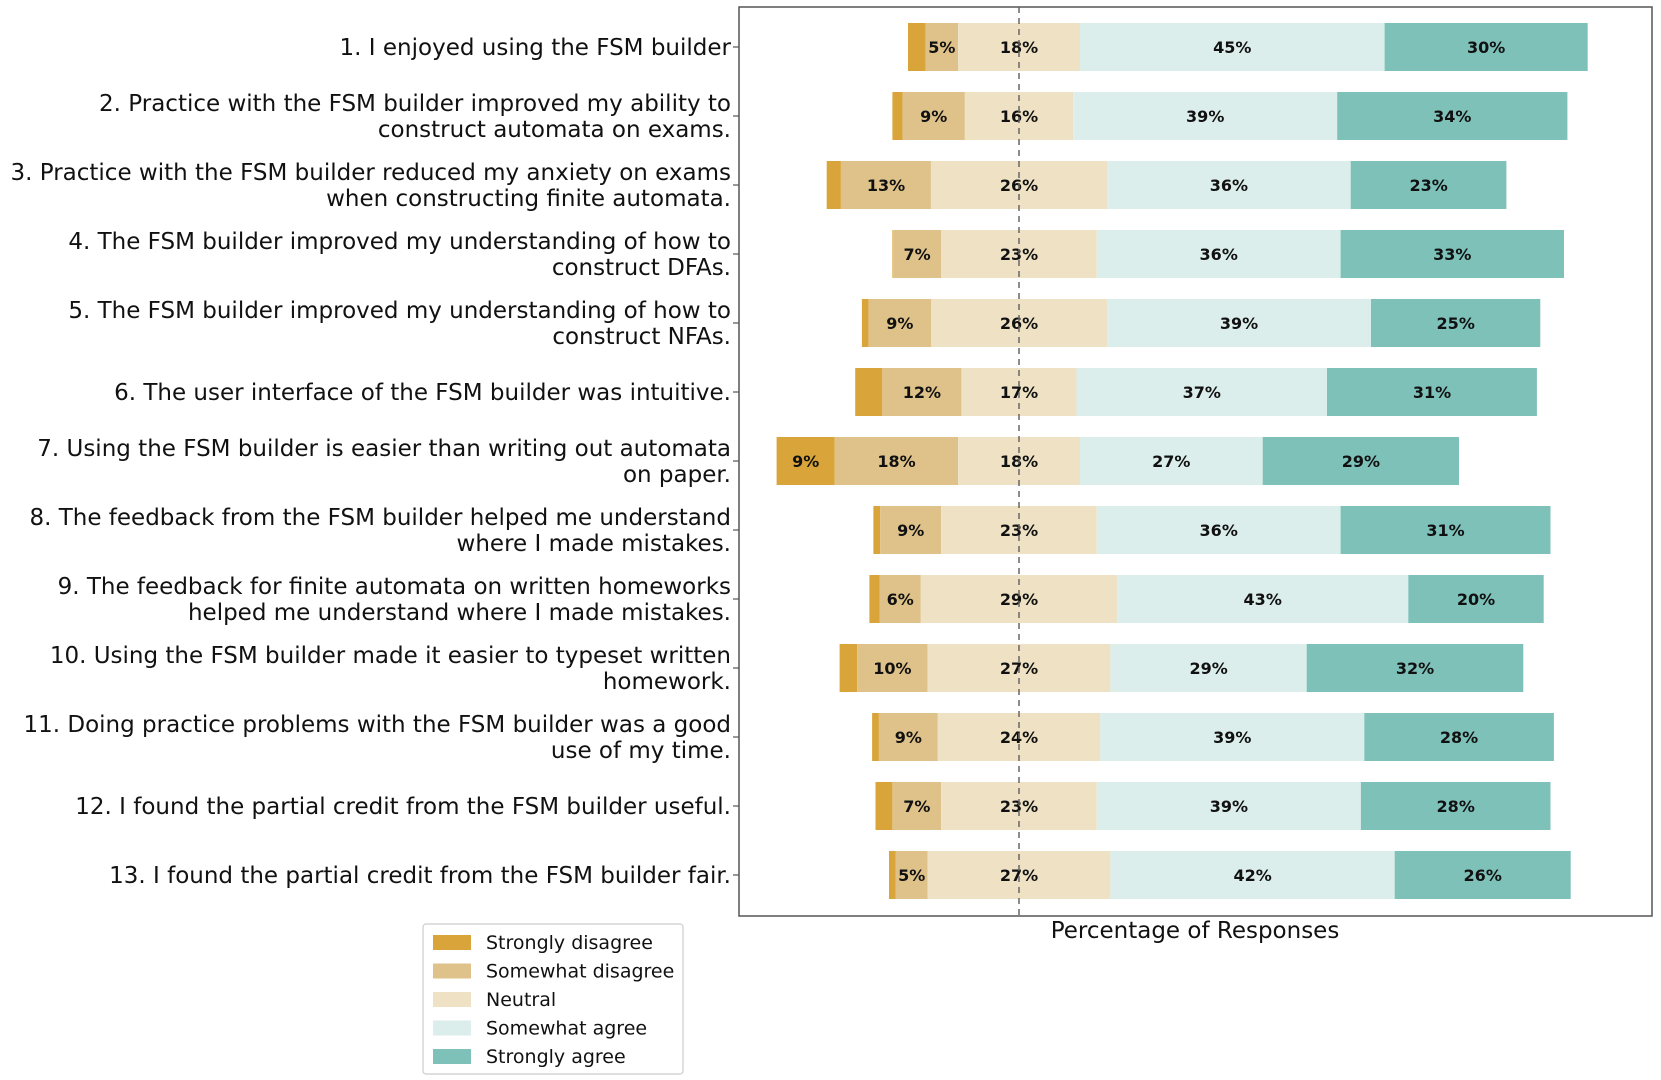 The image size is (1661, 1080). What do you see at coordinates (677, 475) in the screenshot?
I see `question-label: on paper.` at bounding box center [677, 475].